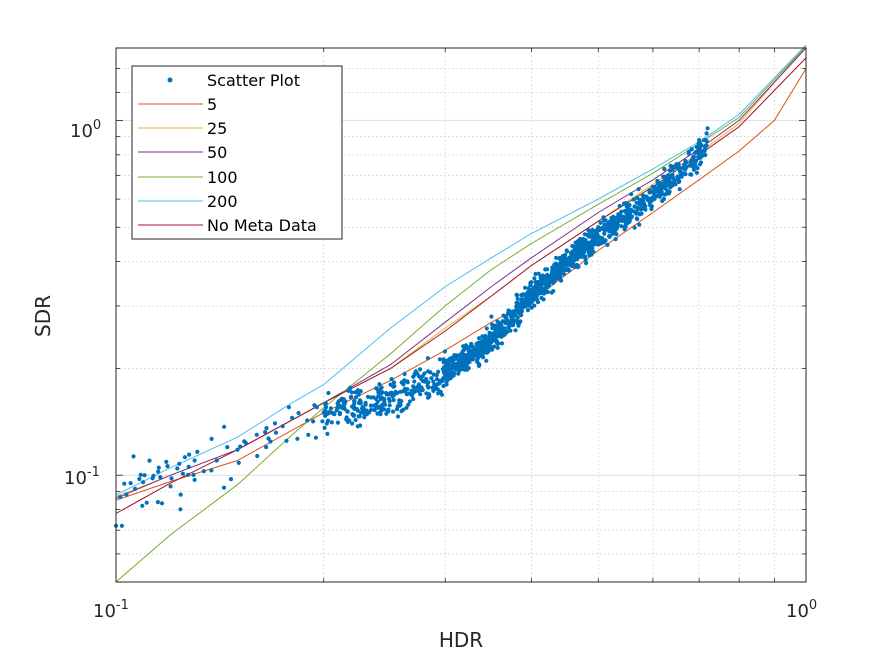  I want to click on x-tick-label: 100, so click(801, 610).